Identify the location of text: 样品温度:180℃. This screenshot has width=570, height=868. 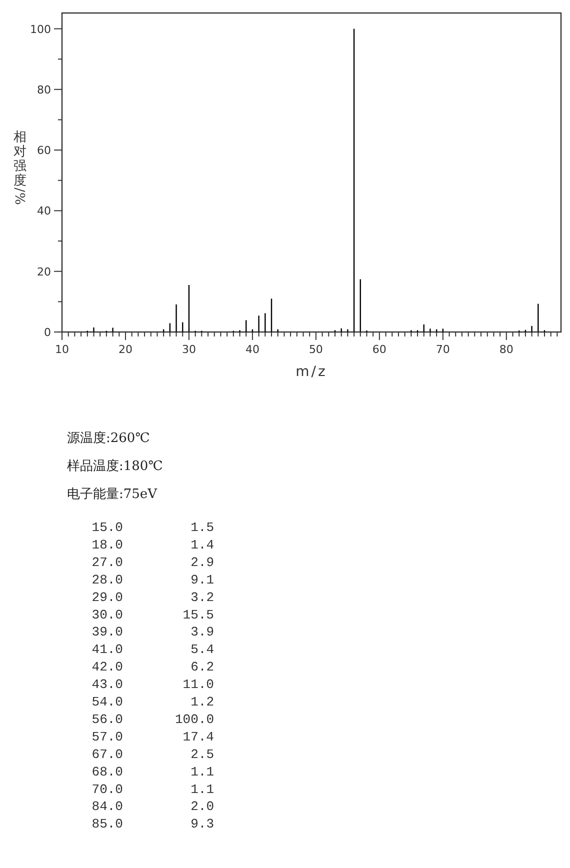
(115, 466).